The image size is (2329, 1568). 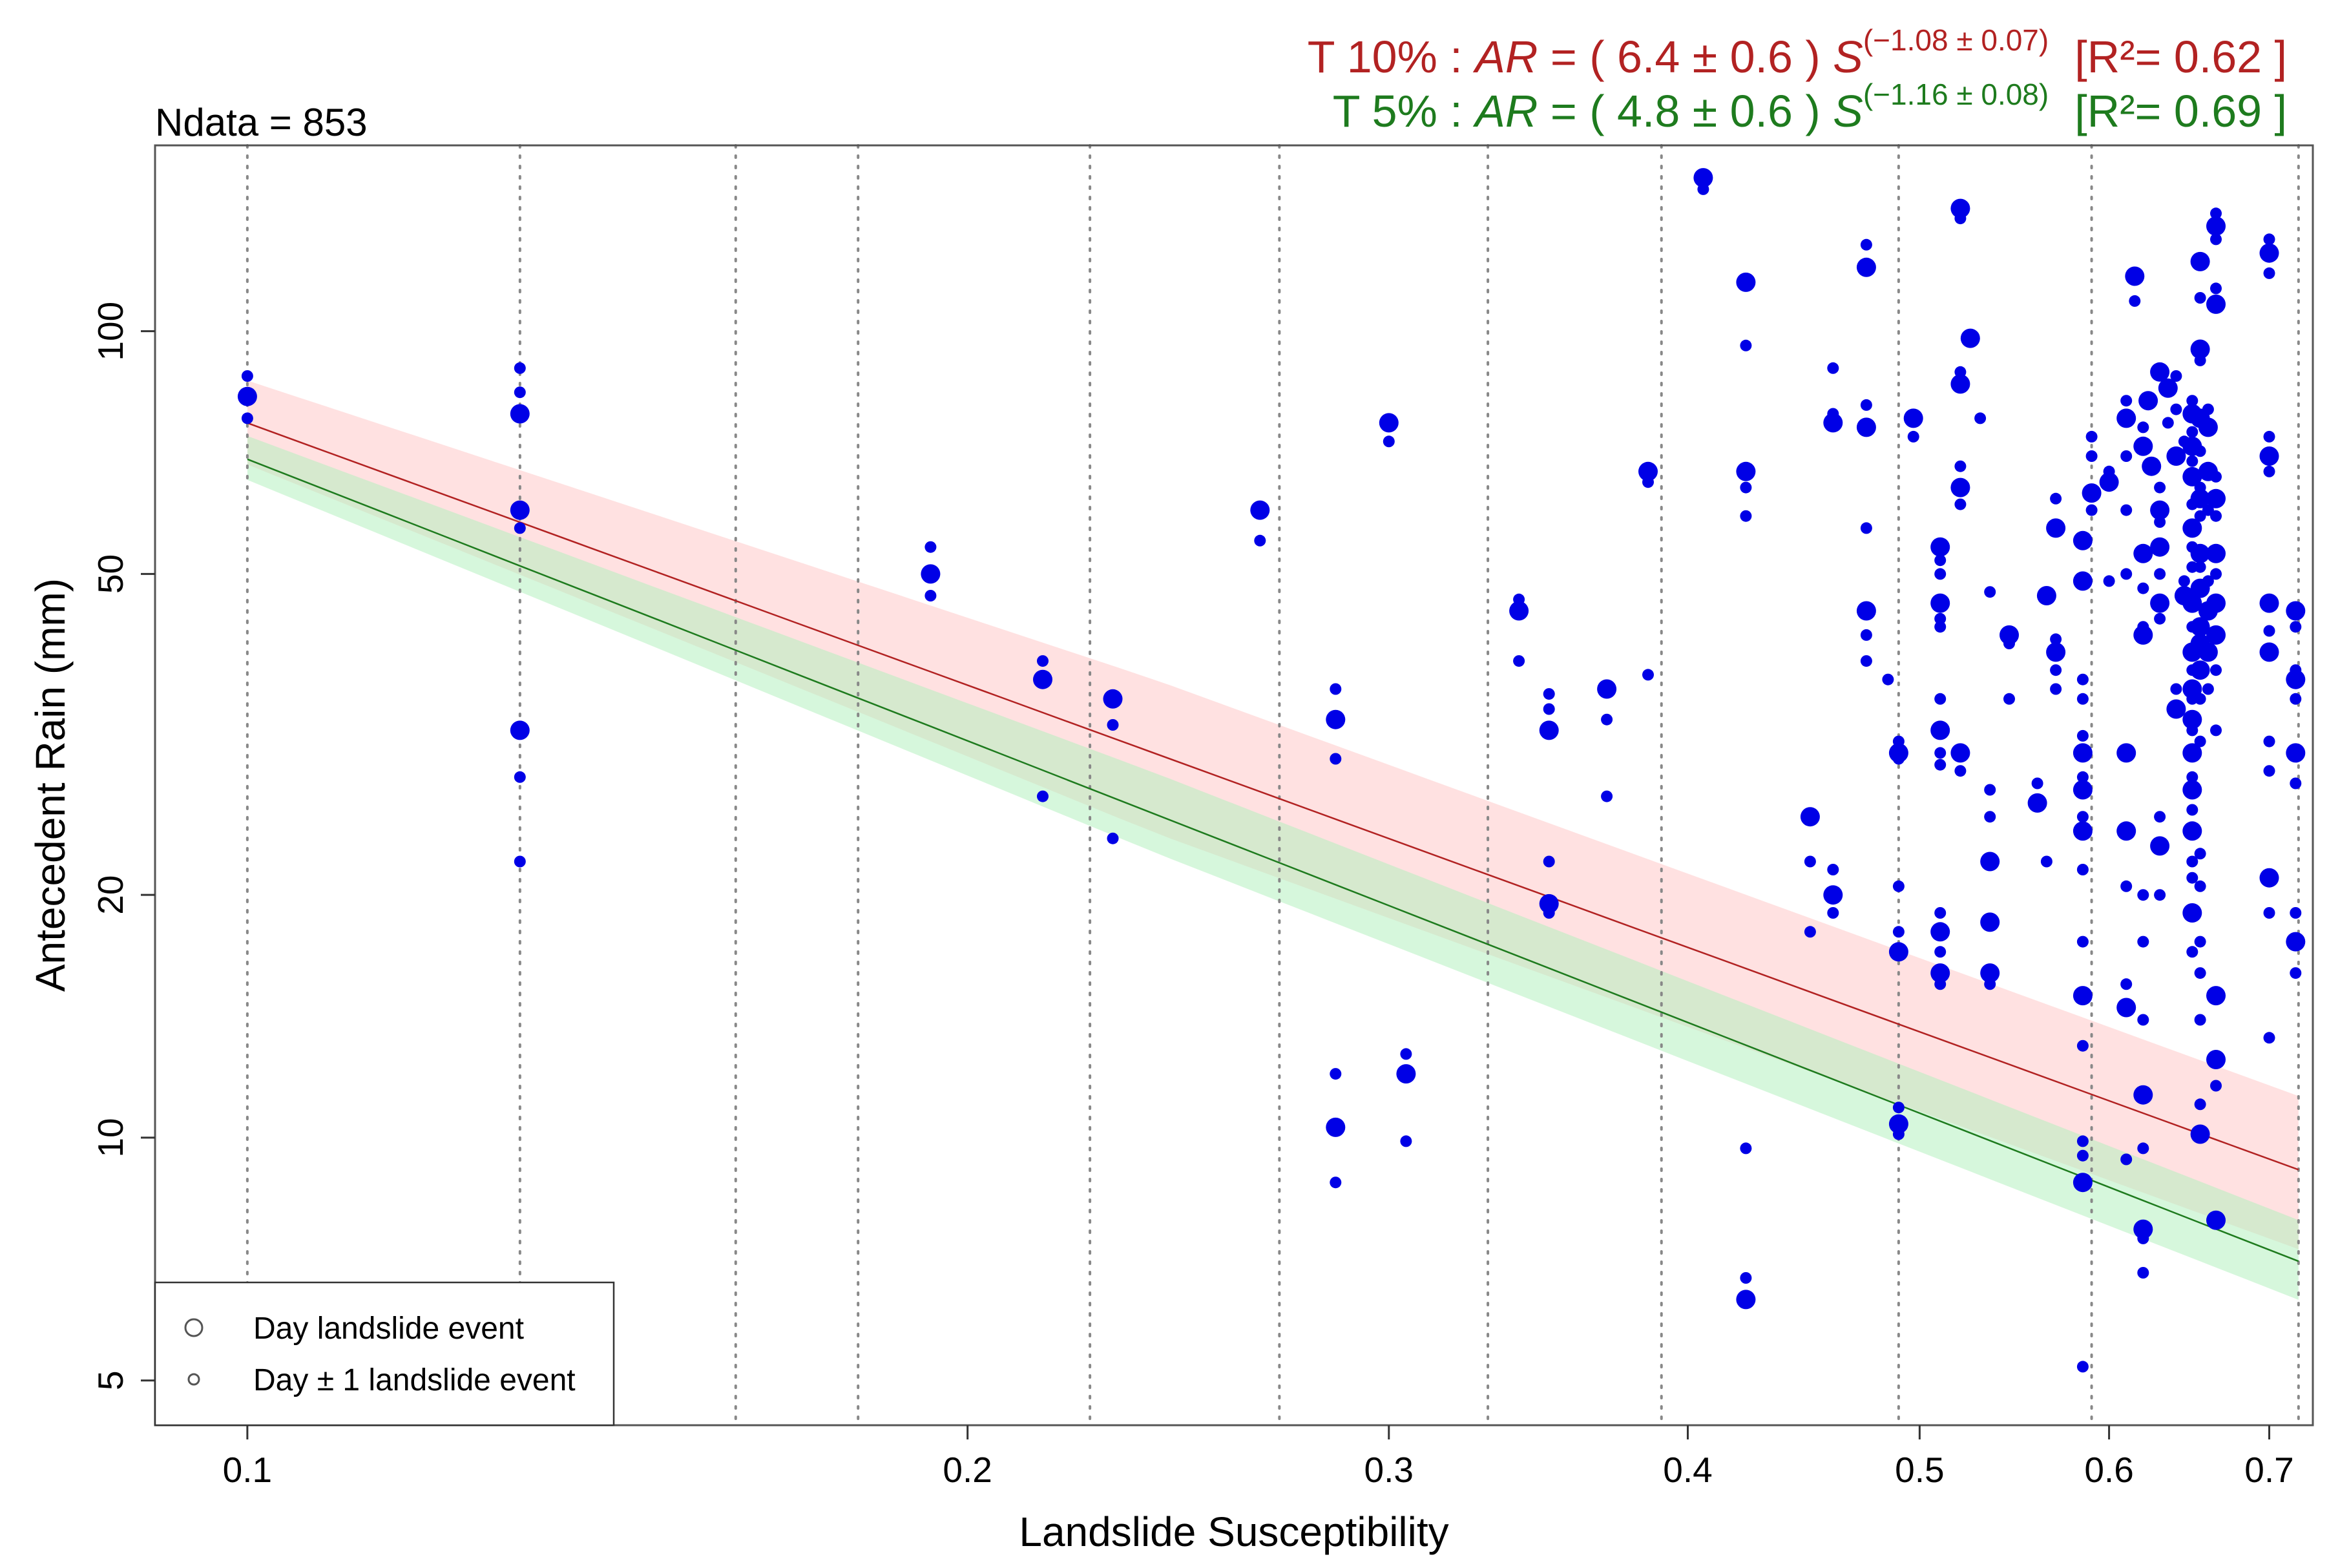 I want to click on x-axis-title: Landslide Susceptibility, so click(x=1233, y=1532).